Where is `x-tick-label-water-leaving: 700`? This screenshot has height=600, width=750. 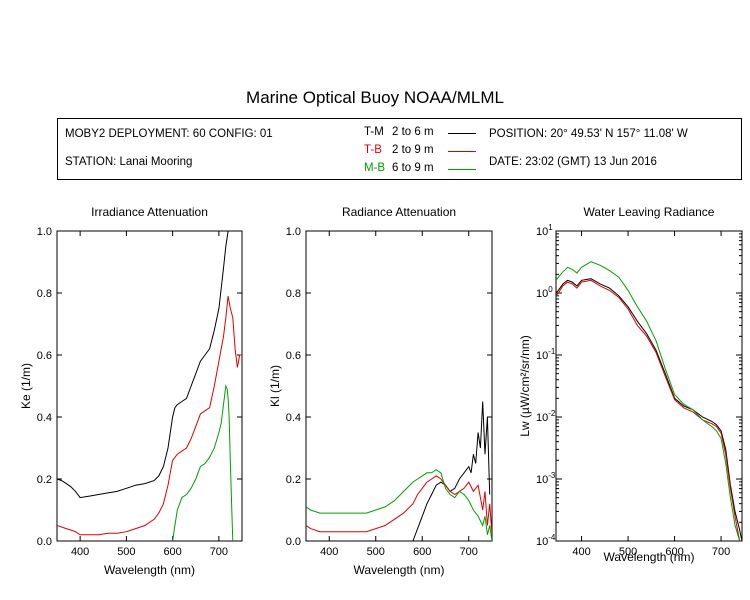
x-tick-label-water-leaving: 700 is located at coordinates (721, 552).